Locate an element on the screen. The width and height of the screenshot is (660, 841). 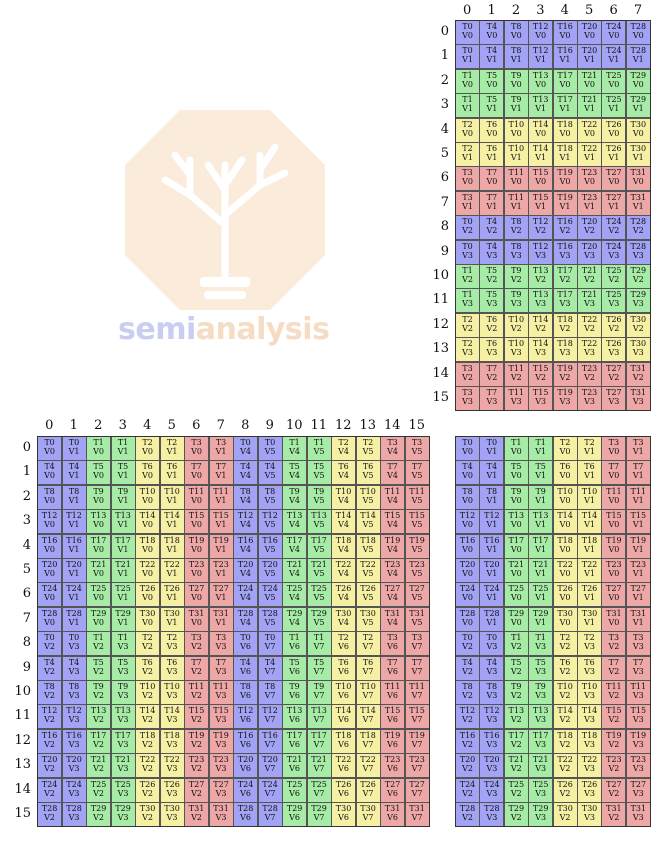
layout-cell: T7 V0 is located at coordinates (492, 179).